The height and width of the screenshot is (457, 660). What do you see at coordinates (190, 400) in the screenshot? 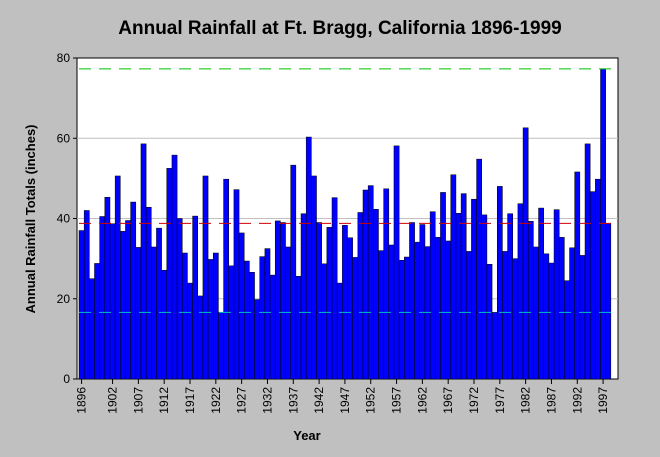
I see `x-tick-label: 1917` at bounding box center [190, 400].